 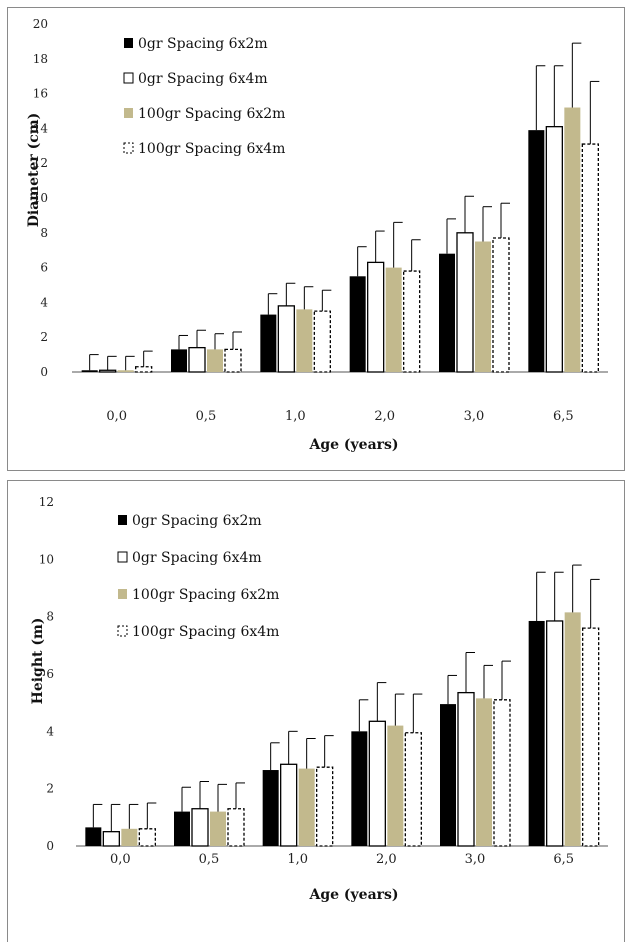 What do you see at coordinates (40, 59) in the screenshot?
I see `y-tick-label: 18` at bounding box center [40, 59].